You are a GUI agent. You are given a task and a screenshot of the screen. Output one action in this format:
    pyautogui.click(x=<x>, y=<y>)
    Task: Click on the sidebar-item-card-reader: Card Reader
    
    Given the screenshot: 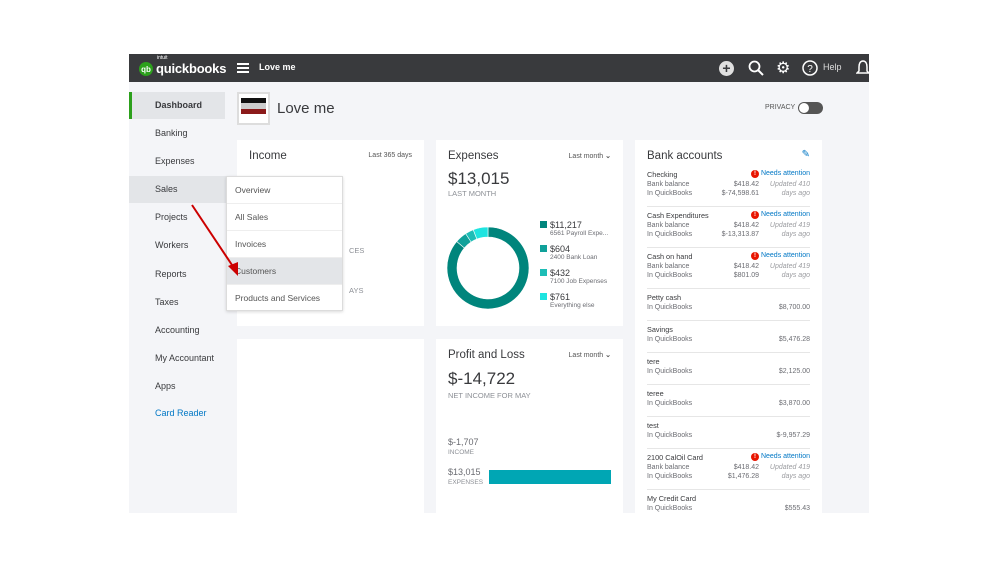 What is the action you would take?
    pyautogui.click(x=181, y=413)
    